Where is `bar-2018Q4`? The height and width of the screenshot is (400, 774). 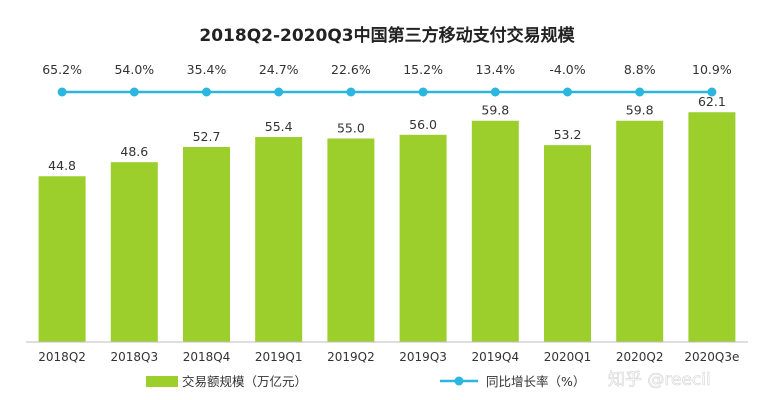 bar-2018Q4 is located at coordinates (206, 244).